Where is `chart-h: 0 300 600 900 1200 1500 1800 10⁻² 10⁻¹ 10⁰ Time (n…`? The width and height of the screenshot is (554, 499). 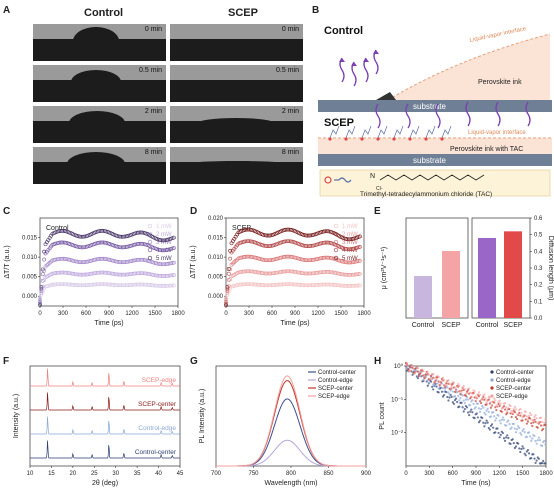
chart-h: 0 300 600 900 1200 1500 1800 10⁻² 10⁻¹ 10⁰ Time (n… is located at coordinates (466, 424).